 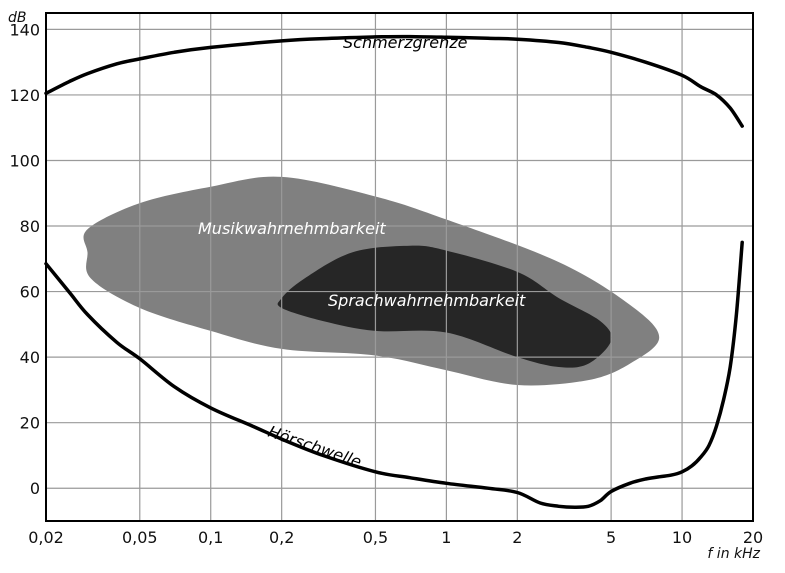 I want to click on x-tick-label: 0,02, so click(x=46, y=537).